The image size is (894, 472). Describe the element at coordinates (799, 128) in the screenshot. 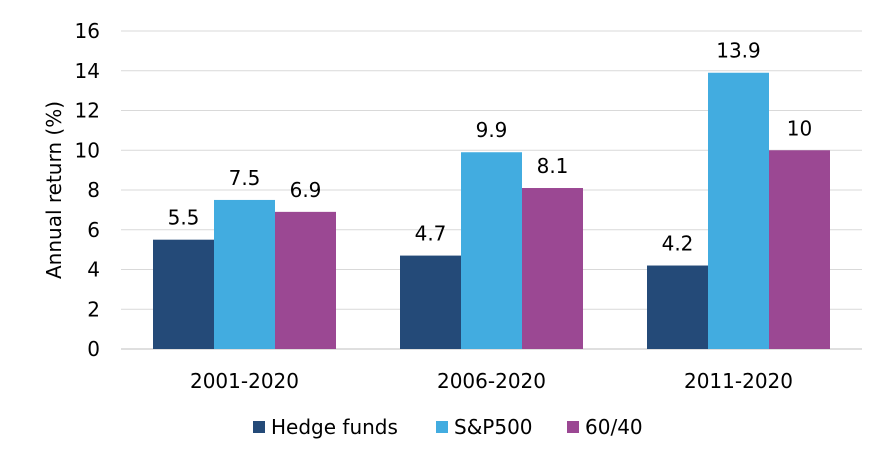

I see `data-label: 10` at that location.